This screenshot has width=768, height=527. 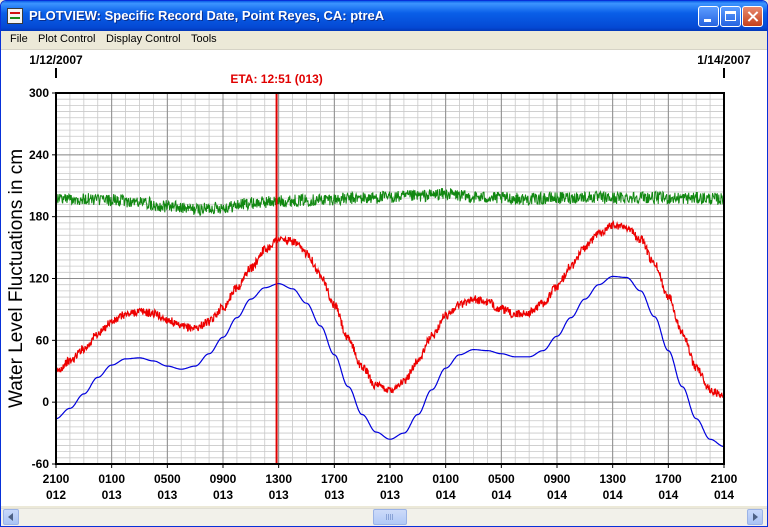 What do you see at coordinates (67, 39) in the screenshot?
I see `menu-plot-control: Plot Control` at bounding box center [67, 39].